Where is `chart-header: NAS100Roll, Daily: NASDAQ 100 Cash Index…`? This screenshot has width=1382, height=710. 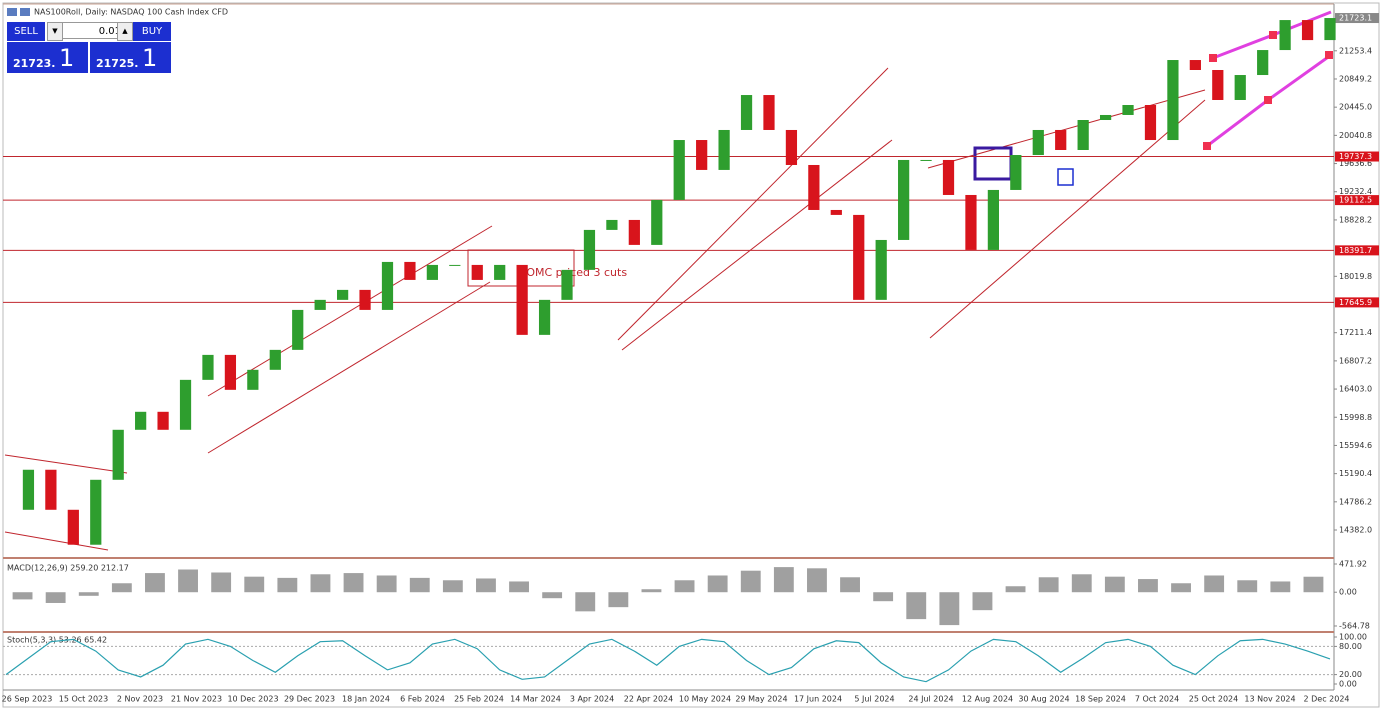
chart-header: NAS100Roll, Daily: NASDAQ 100 Cash Index… is located at coordinates (131, 12).